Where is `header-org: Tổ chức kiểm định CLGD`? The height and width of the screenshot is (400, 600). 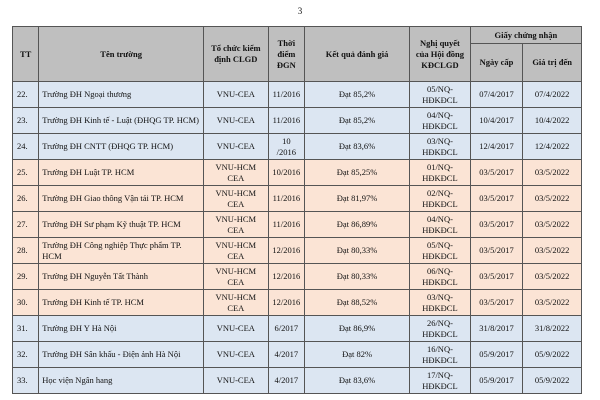
header-org: Tổ chức kiểm định CLGD is located at coordinates (235, 54).